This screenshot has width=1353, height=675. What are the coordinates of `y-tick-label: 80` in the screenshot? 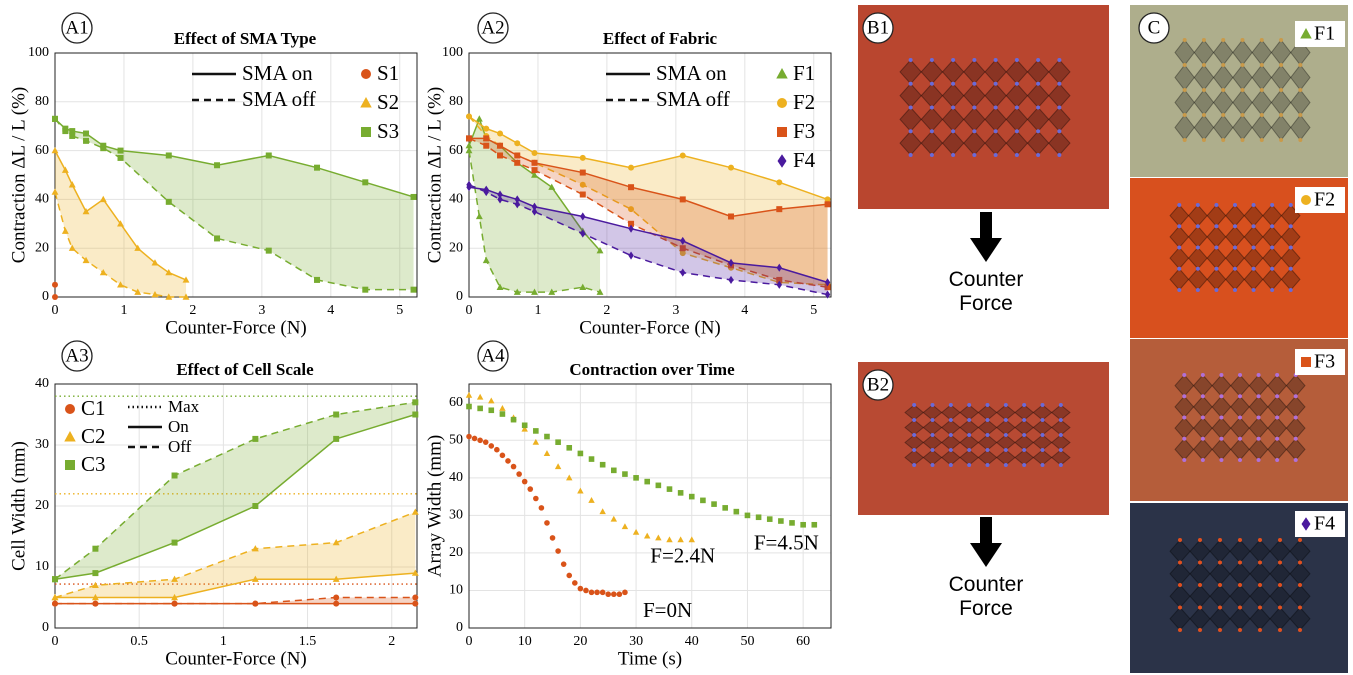 It's located at (456, 101).